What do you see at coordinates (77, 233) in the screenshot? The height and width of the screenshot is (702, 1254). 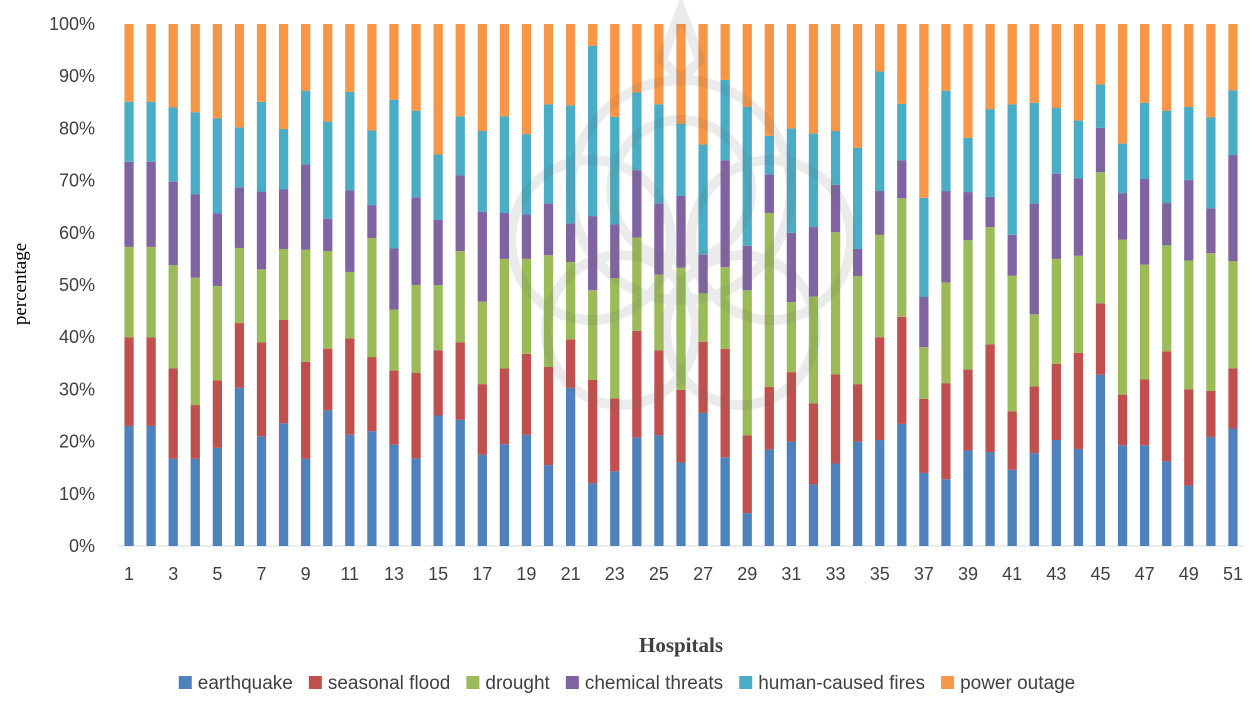 I see `y-tick-label: 60%` at bounding box center [77, 233].